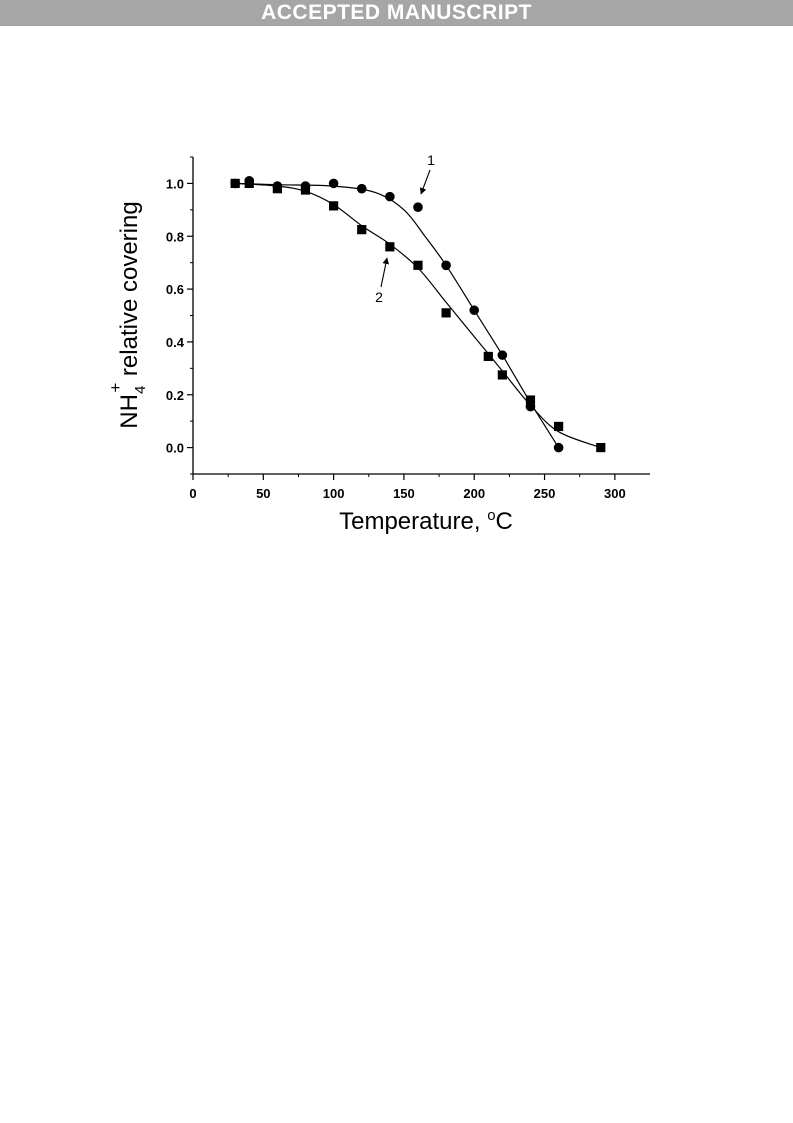 This screenshot has width=793, height=1123. What do you see at coordinates (175, 236) in the screenshot?
I see `y-tick-label: 0.8` at bounding box center [175, 236].